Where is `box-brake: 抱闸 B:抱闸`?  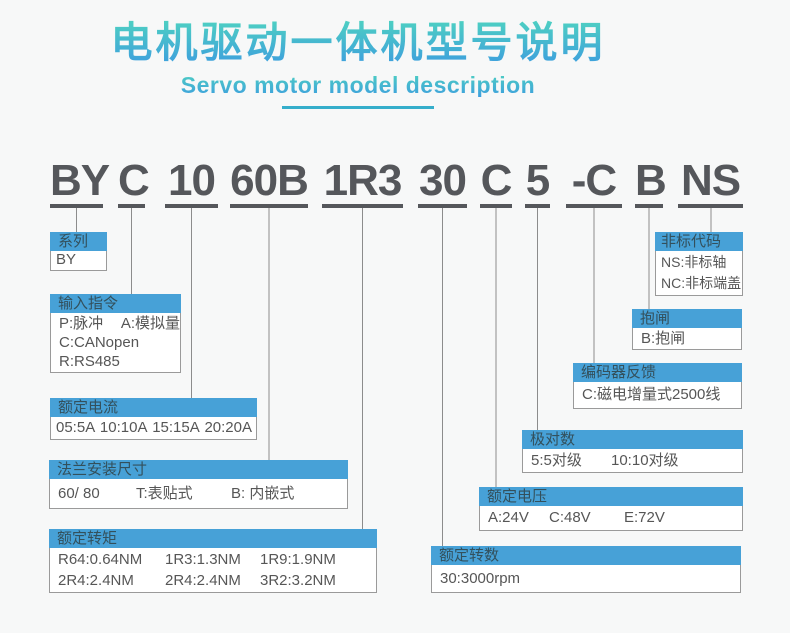
box-brake: 抱闸 B:抱闸 is located at coordinates (687, 329).